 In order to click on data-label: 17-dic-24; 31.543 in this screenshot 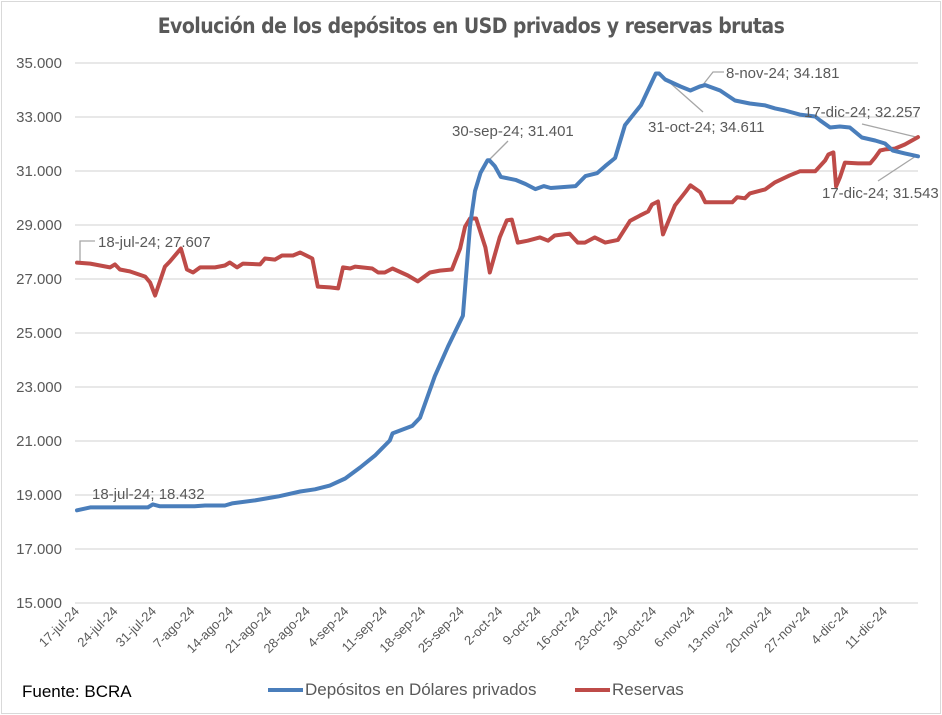, I will do `click(880, 193)`.